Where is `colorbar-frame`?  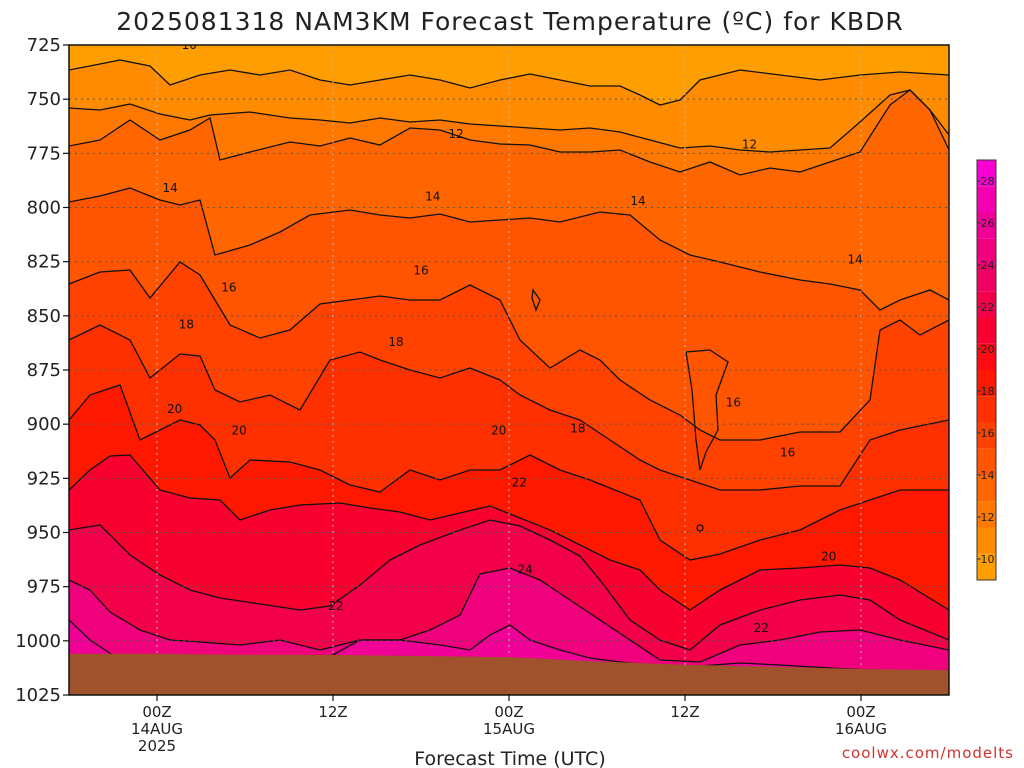
colorbar-frame is located at coordinates (986, 370).